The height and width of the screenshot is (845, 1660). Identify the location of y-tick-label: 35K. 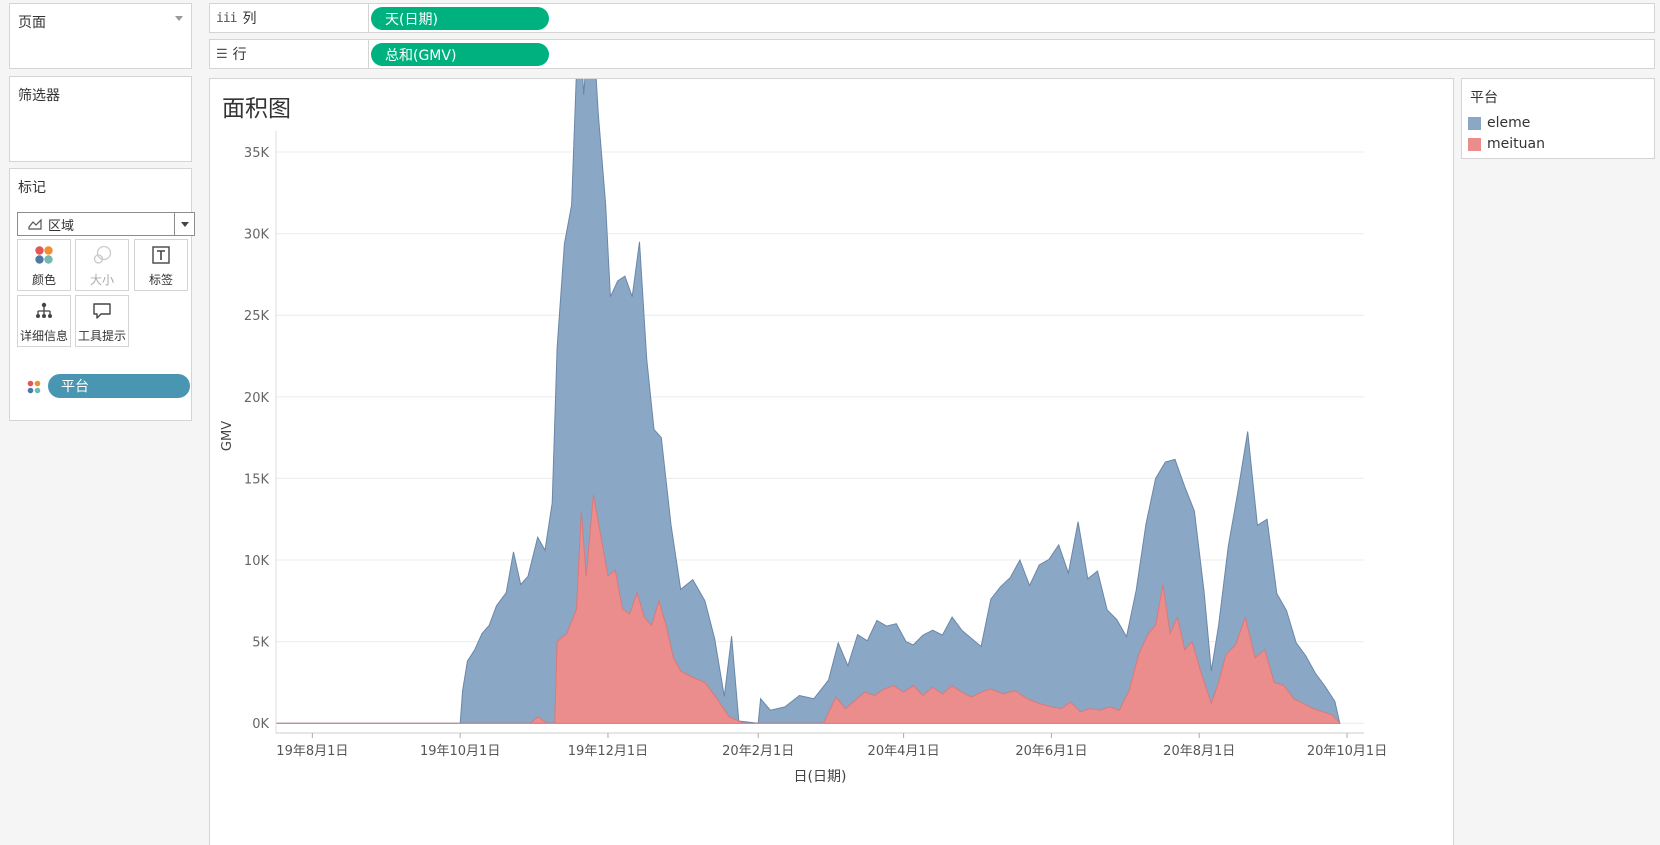
(257, 153).